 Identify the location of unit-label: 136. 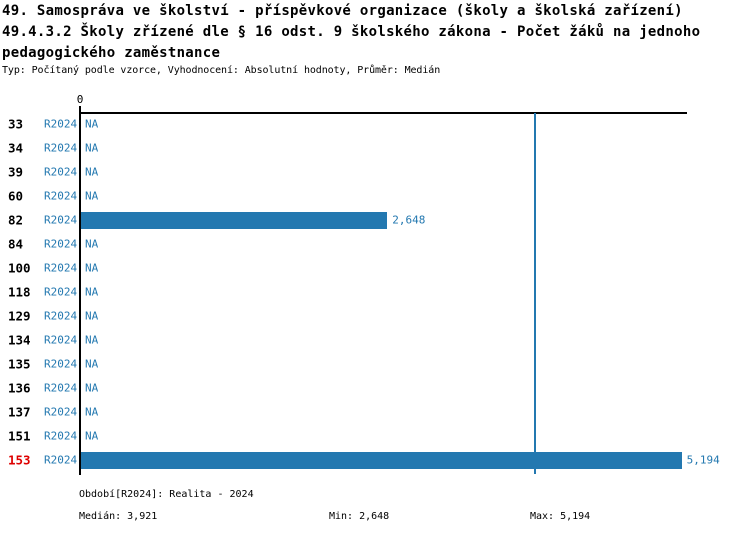
(19, 388).